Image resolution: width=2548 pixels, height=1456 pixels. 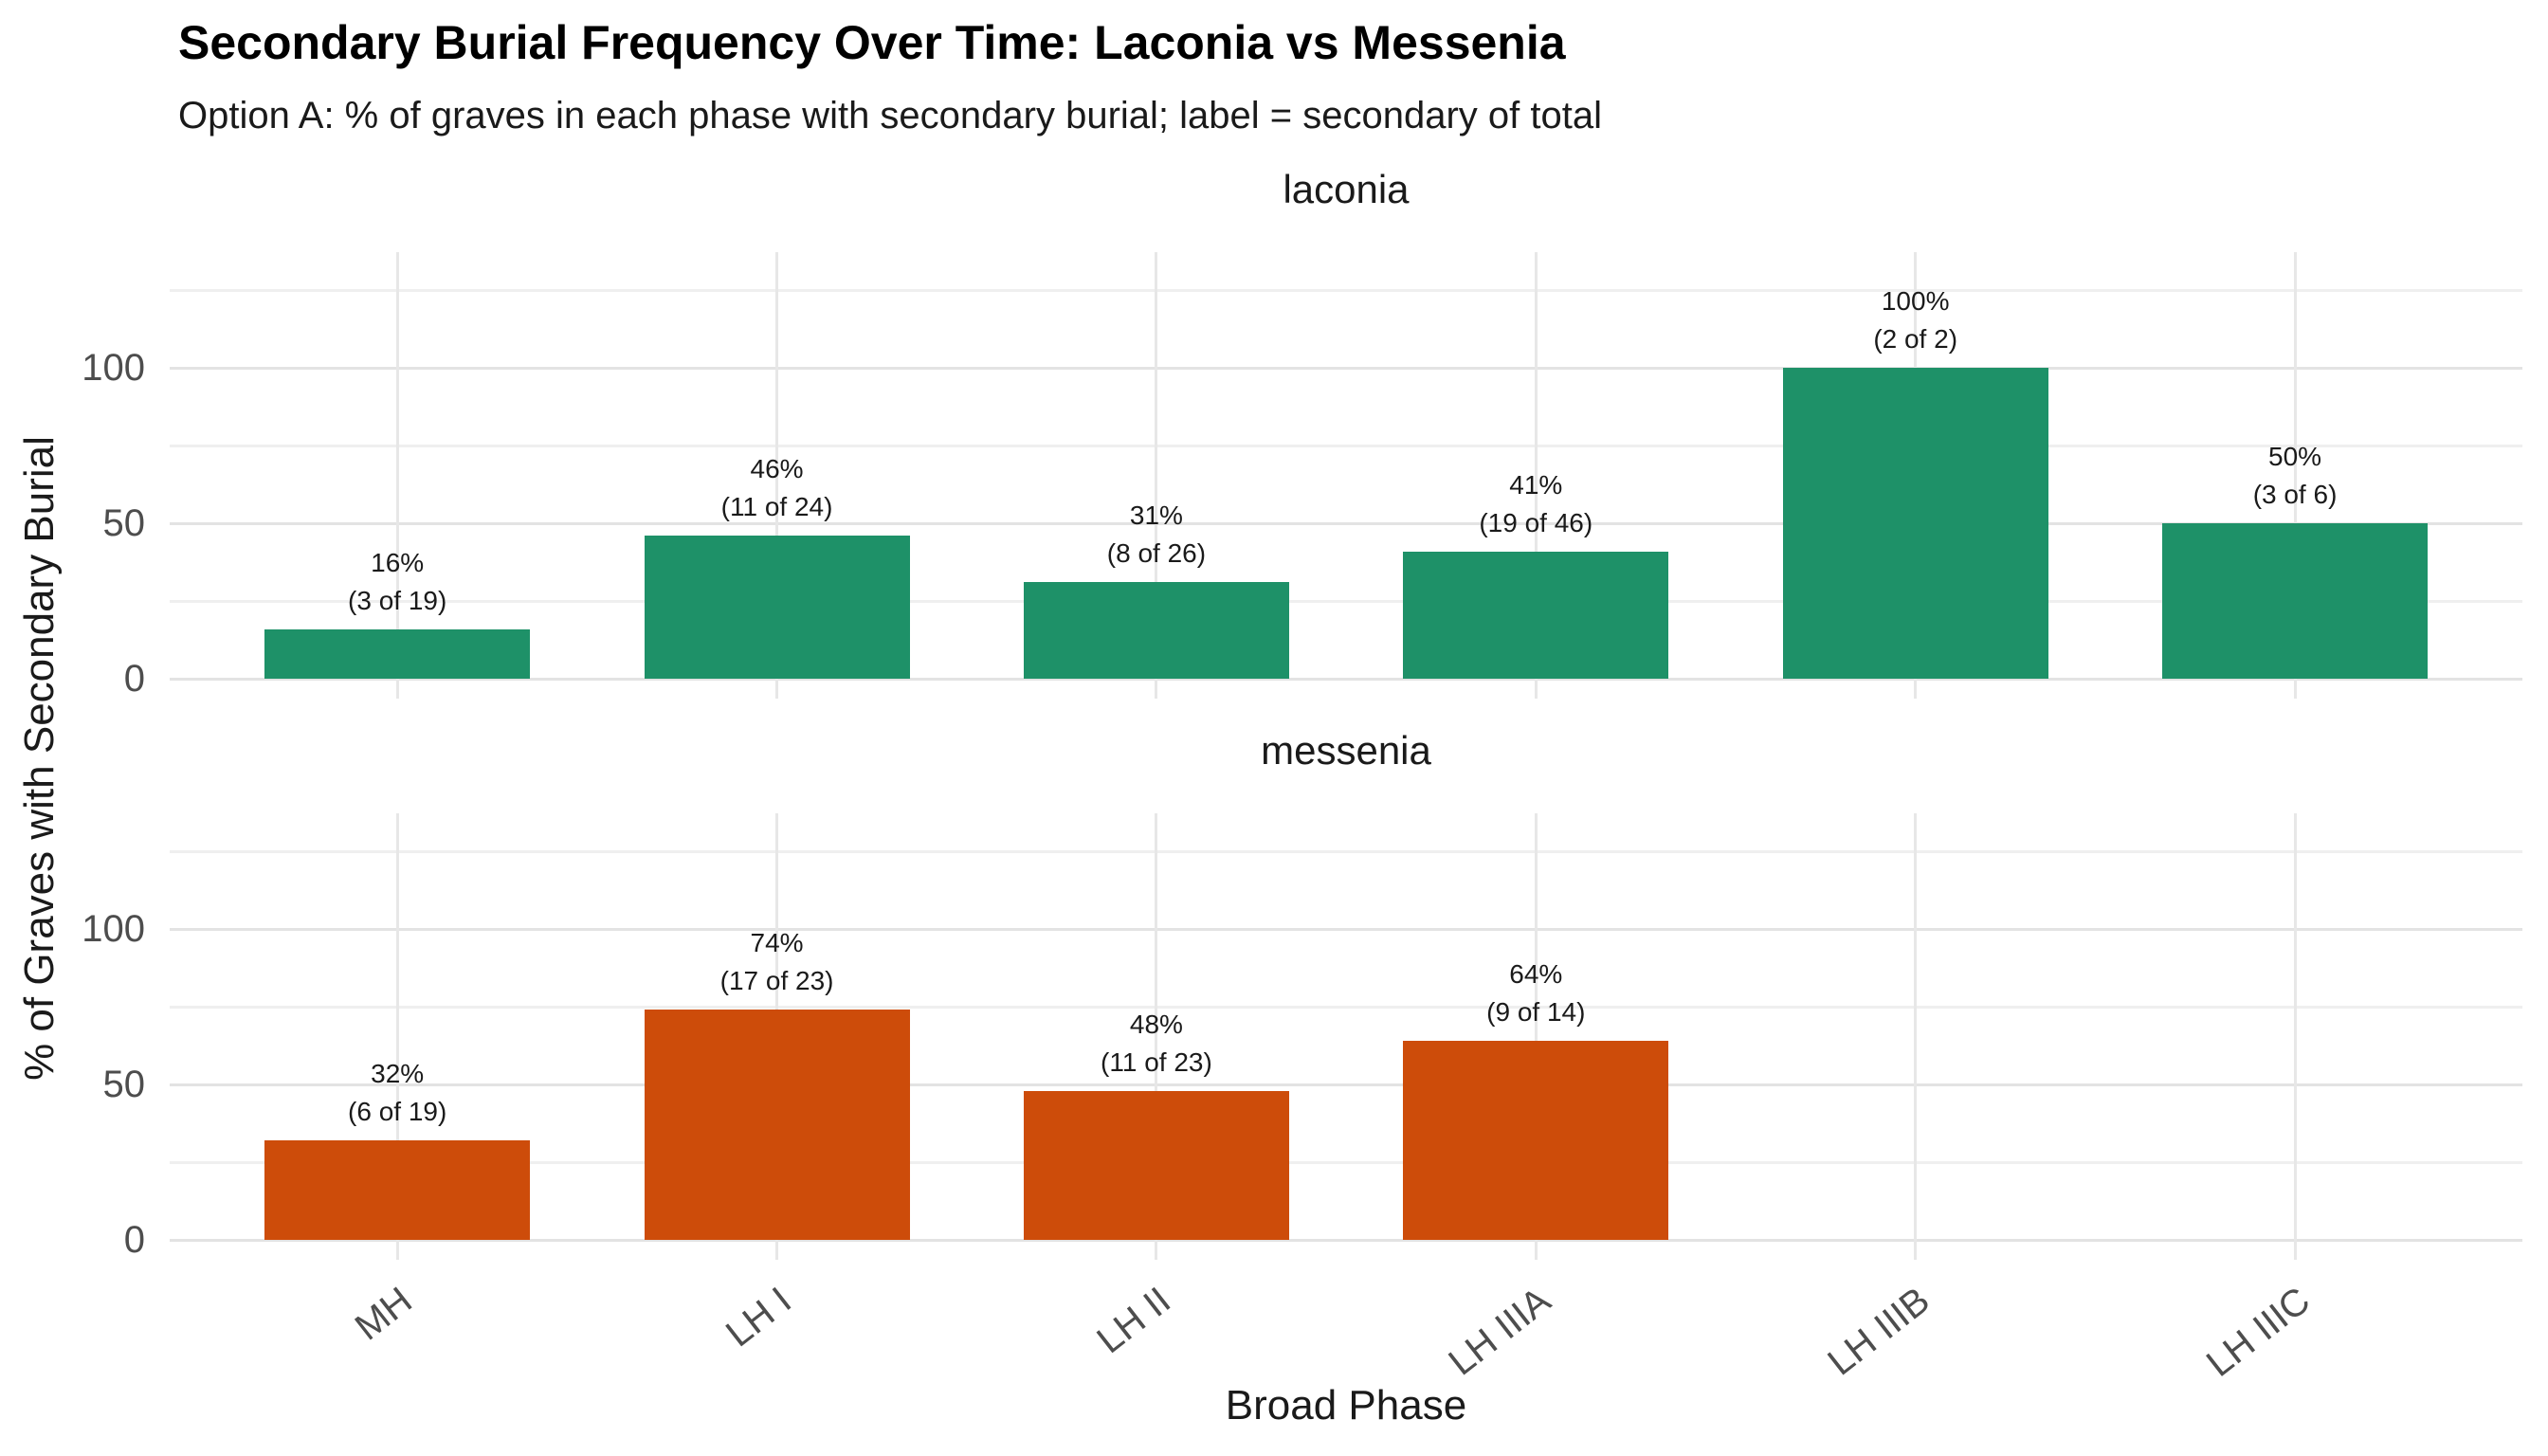 I want to click on bar-label-percent: 74%, so click(x=777, y=943).